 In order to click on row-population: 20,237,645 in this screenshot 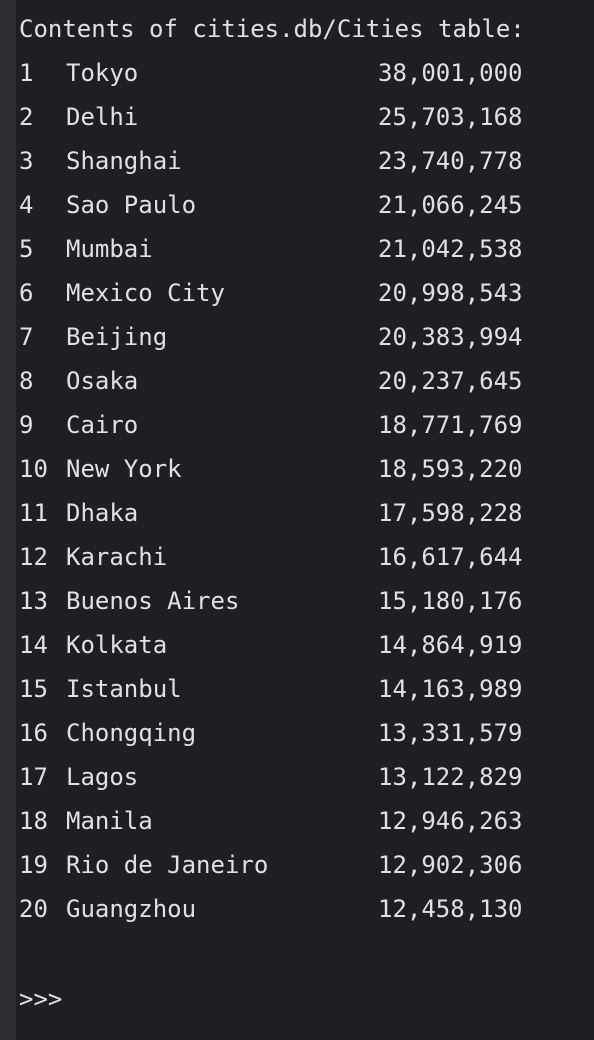, I will do `click(450, 381)`.